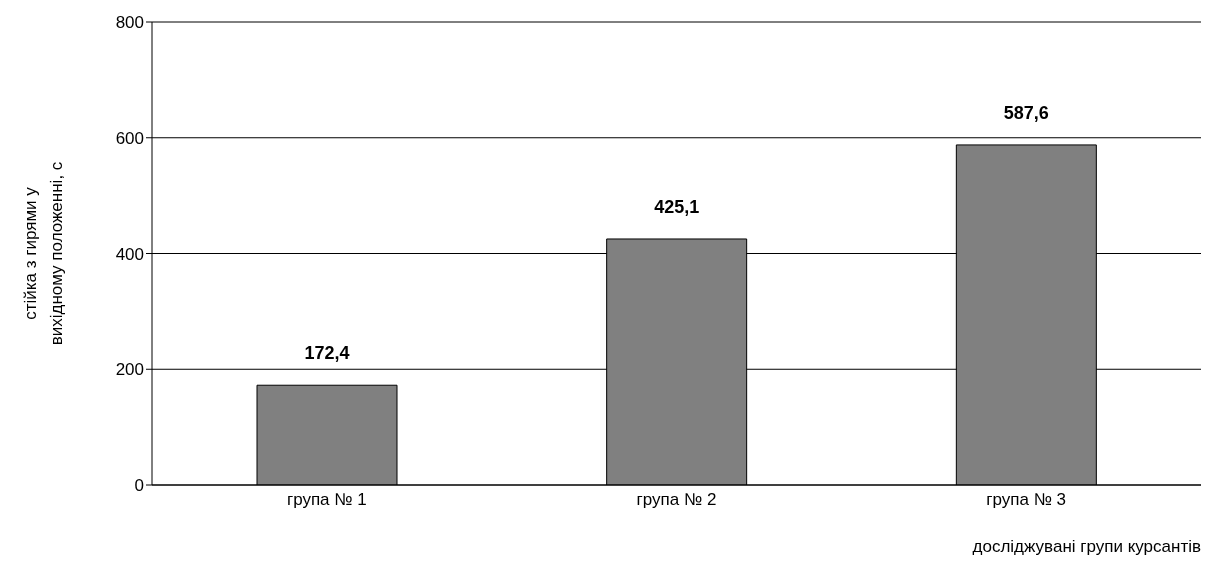 This screenshot has width=1221, height=580. I want to click on data-label: 172,4, so click(327, 353).